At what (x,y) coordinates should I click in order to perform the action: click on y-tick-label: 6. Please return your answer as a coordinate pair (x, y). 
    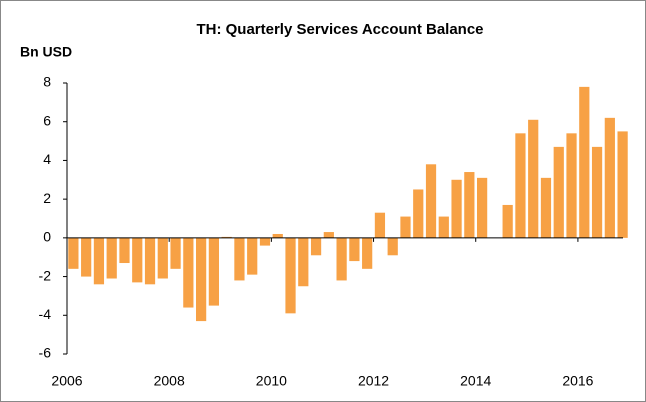
    Looking at the image, I should click on (47, 120).